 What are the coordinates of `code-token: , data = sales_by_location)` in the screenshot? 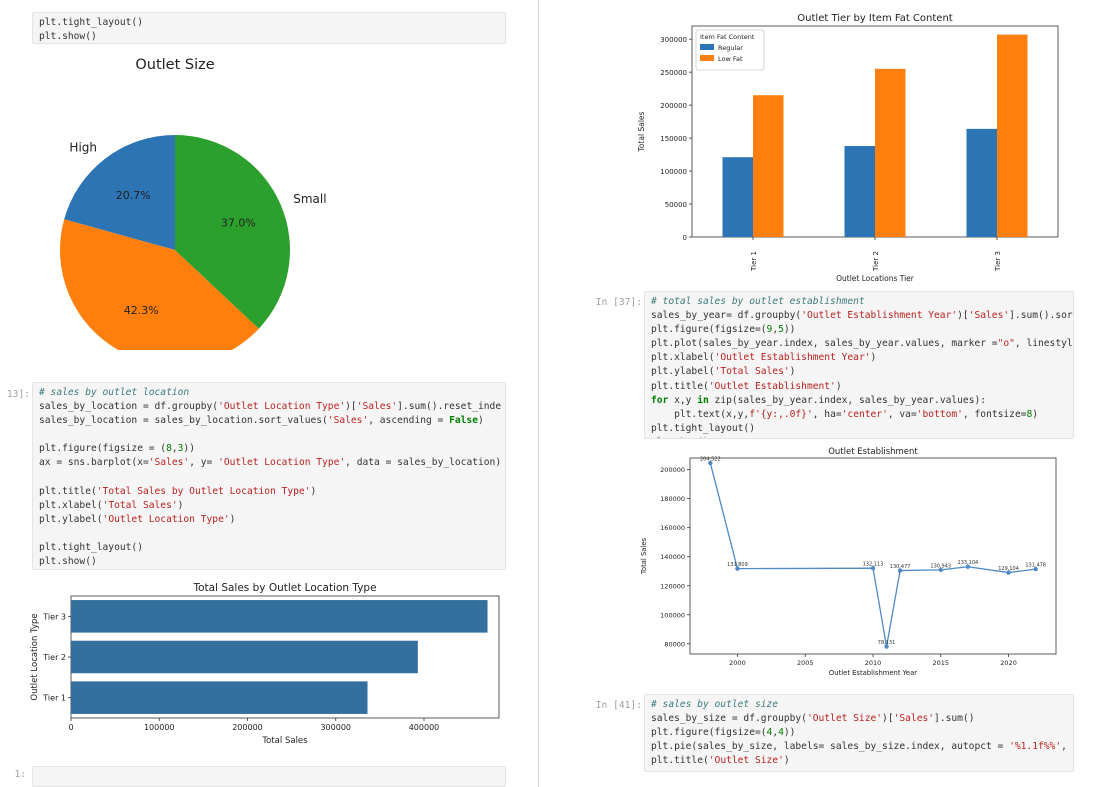 It's located at (423, 463).